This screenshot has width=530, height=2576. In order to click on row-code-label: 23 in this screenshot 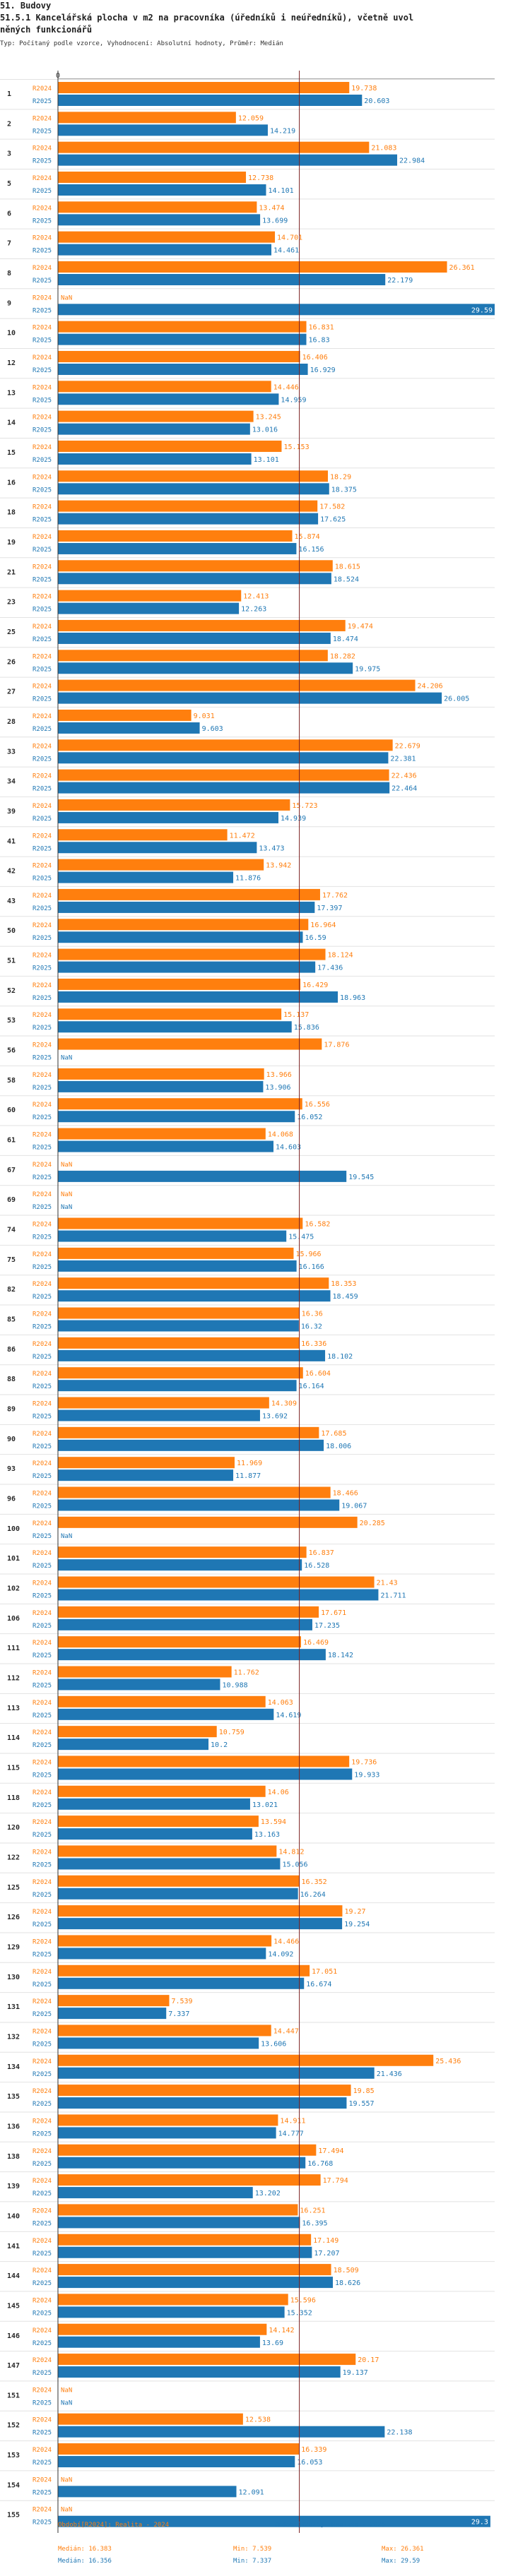, I will do `click(11, 603)`.